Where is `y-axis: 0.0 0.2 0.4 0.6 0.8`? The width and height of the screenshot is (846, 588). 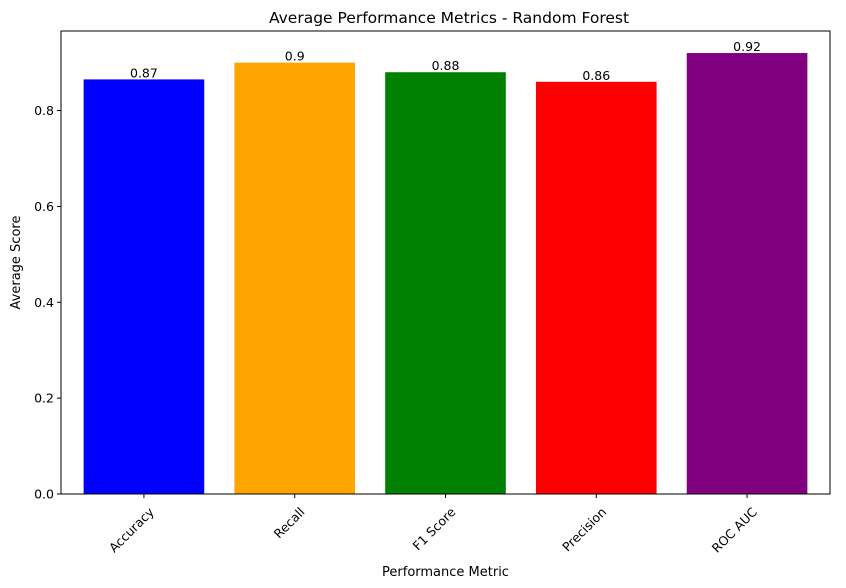 y-axis: 0.0 0.2 0.4 0.6 0.8 is located at coordinates (47, 302).